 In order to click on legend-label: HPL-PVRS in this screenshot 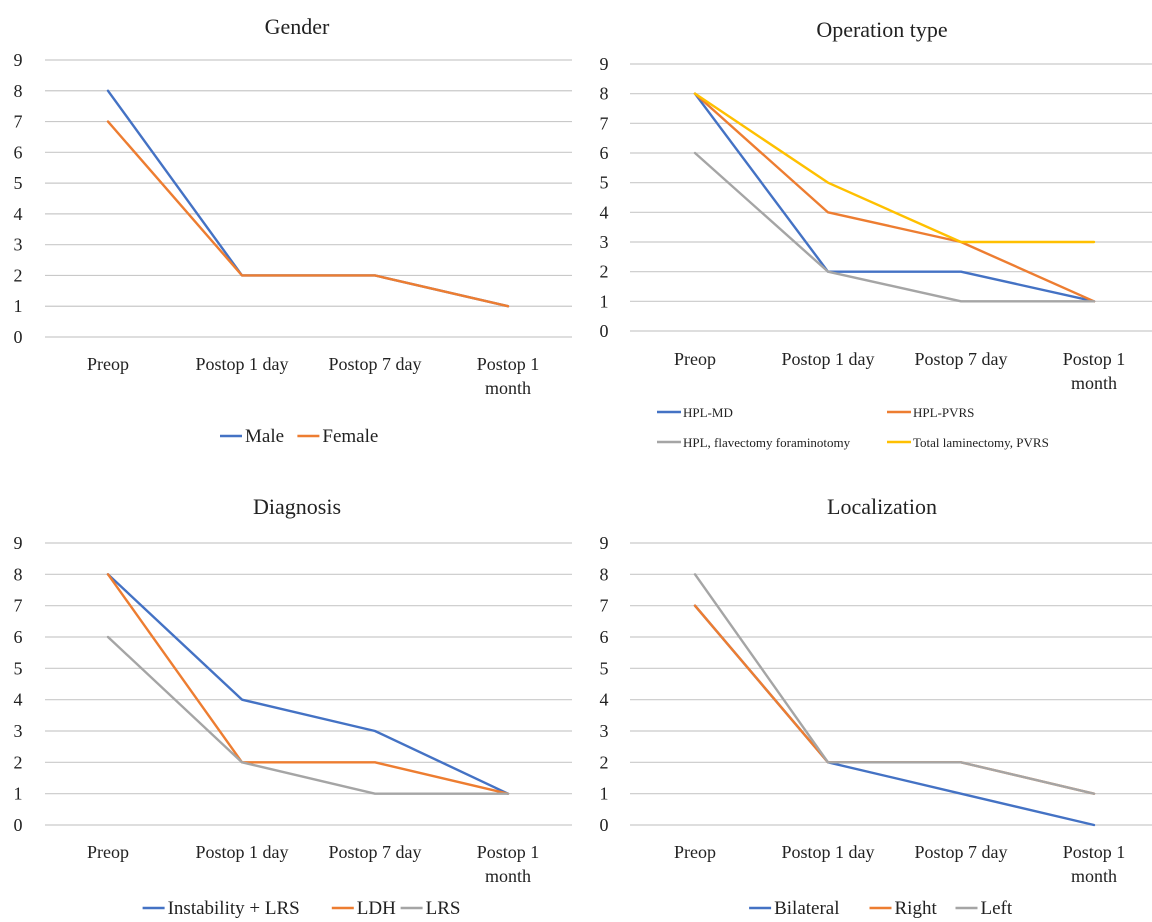, I will do `click(943, 412)`.